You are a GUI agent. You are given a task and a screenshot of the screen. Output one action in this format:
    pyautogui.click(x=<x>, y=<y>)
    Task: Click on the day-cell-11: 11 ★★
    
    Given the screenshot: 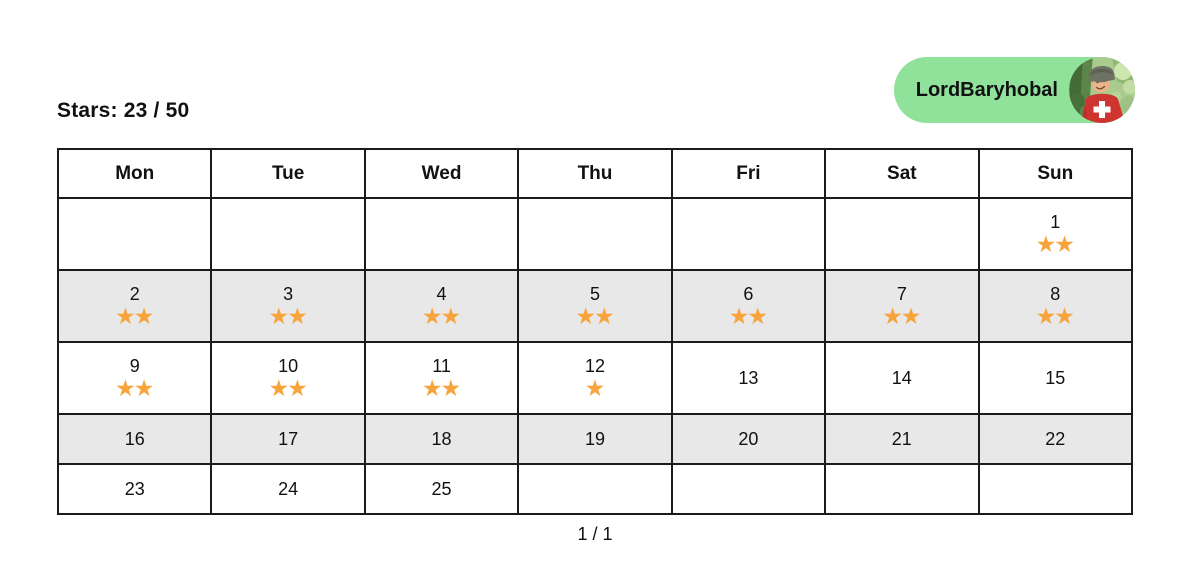 What is the action you would take?
    pyautogui.click(x=441, y=378)
    